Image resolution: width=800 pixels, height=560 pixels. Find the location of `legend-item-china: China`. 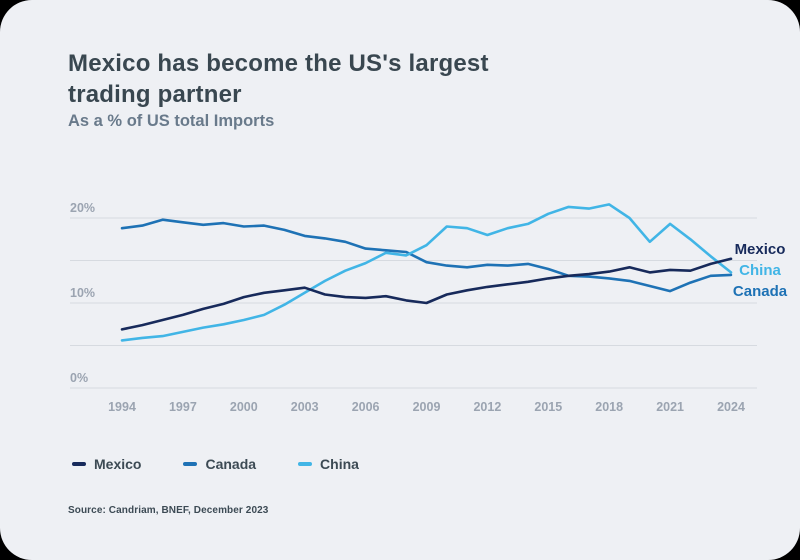

legend-item-china: China is located at coordinates (328, 464).